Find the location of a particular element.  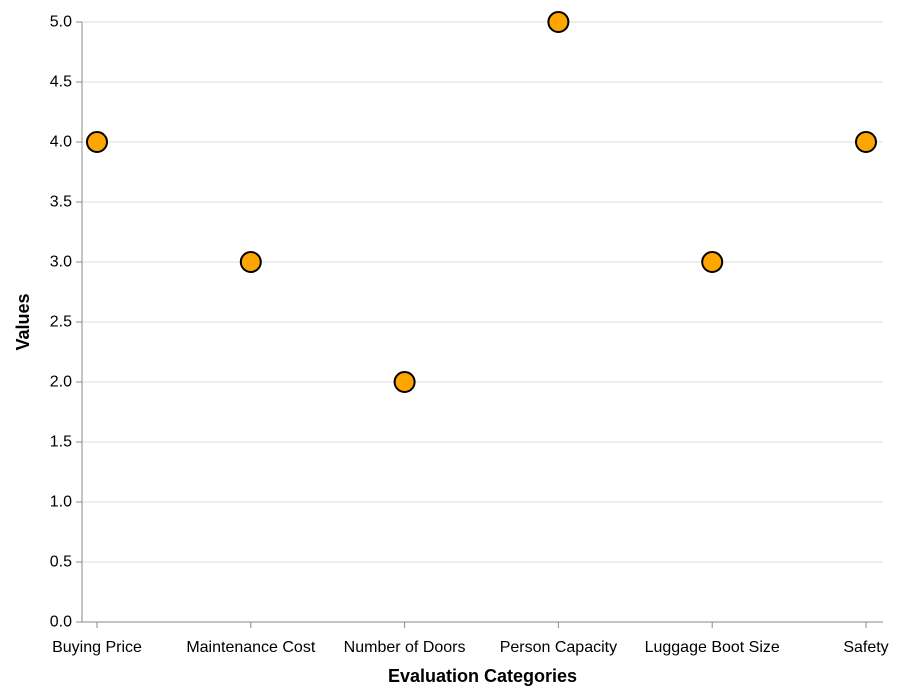

x-tick-label: Luggage Boot Size is located at coordinates (712, 647).